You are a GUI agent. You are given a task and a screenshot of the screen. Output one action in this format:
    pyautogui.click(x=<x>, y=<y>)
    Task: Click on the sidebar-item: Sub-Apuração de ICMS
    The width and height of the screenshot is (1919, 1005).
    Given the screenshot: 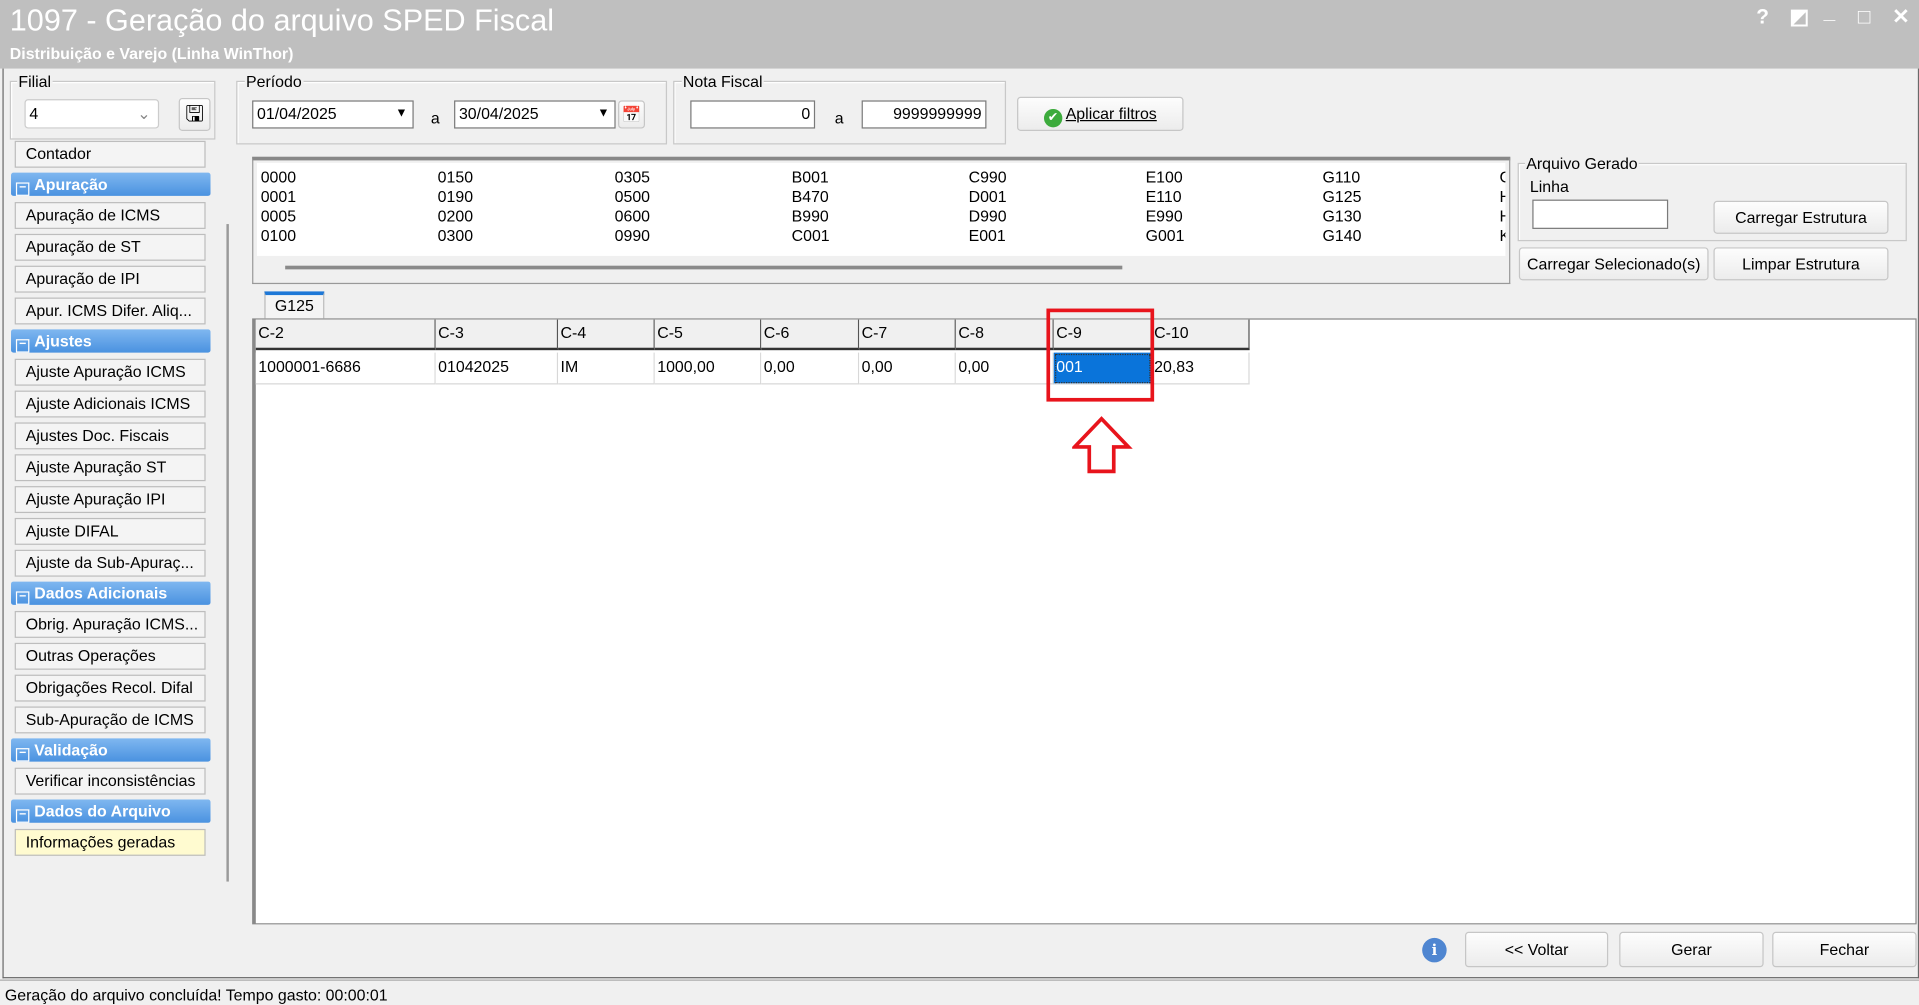 What is the action you would take?
    pyautogui.click(x=110, y=720)
    